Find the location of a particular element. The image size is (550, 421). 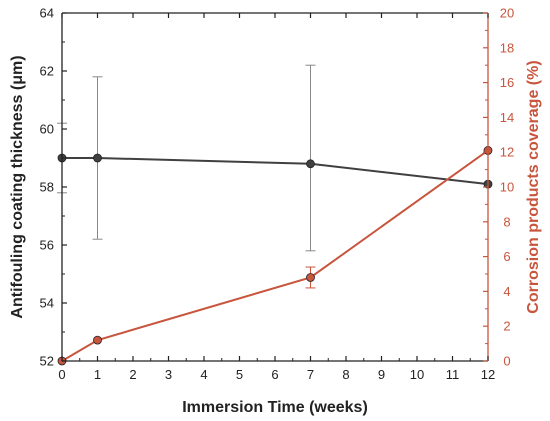

left-y-tick-label: 60 is located at coordinates (47, 129).